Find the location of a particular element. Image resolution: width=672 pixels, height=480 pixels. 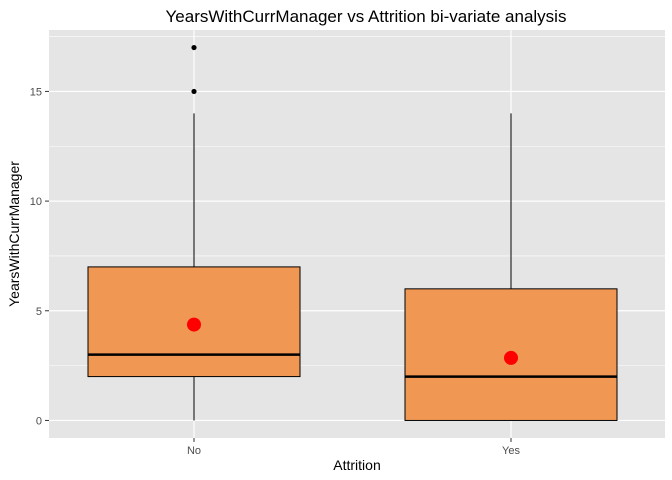

x-axis-title: Attrition is located at coordinates (356, 465).